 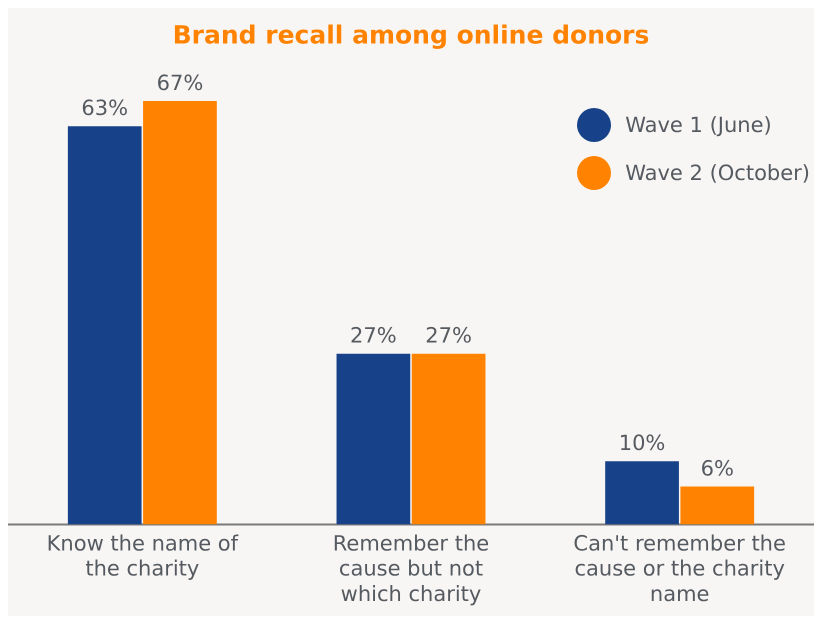 I want to click on legend-label: Wave 2 (October), so click(x=717, y=173).